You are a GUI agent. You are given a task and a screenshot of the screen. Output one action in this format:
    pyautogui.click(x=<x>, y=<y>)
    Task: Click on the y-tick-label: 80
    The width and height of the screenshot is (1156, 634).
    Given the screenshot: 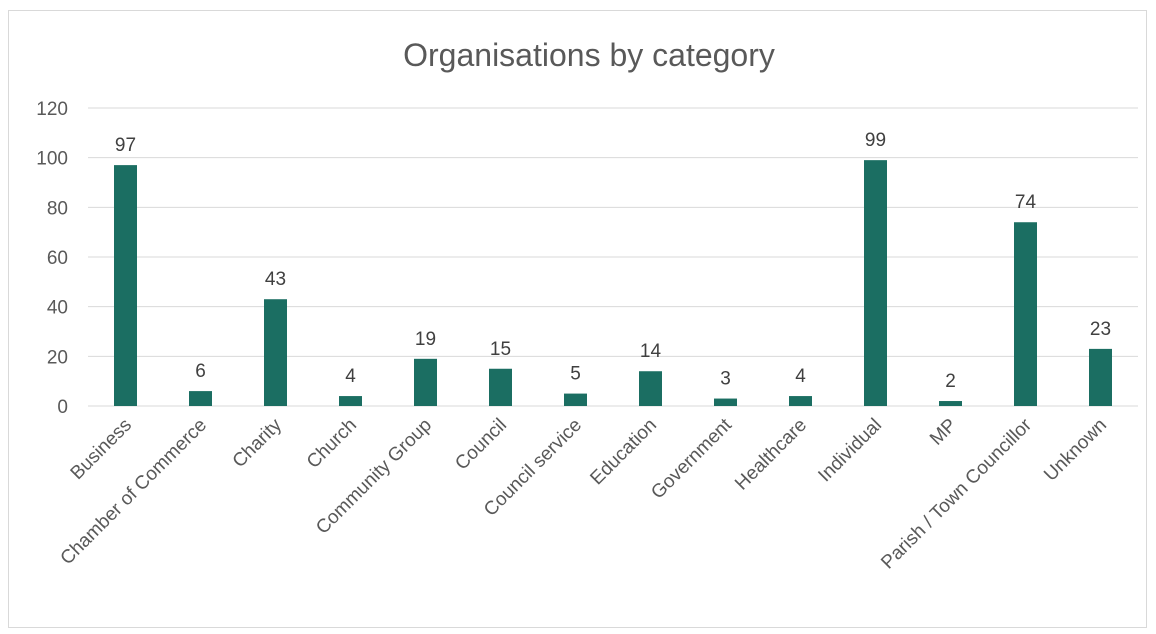 What is the action you would take?
    pyautogui.click(x=57, y=208)
    